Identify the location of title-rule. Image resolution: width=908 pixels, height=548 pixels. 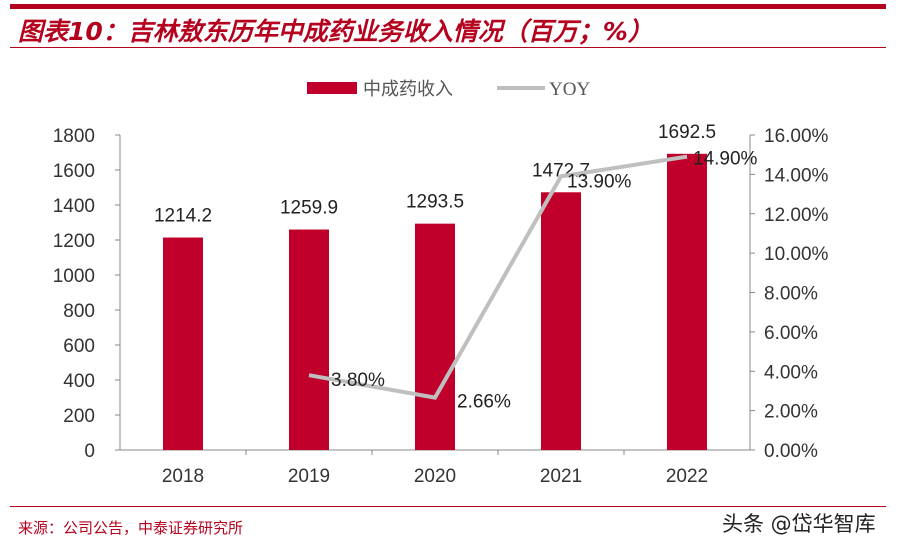
(448, 47).